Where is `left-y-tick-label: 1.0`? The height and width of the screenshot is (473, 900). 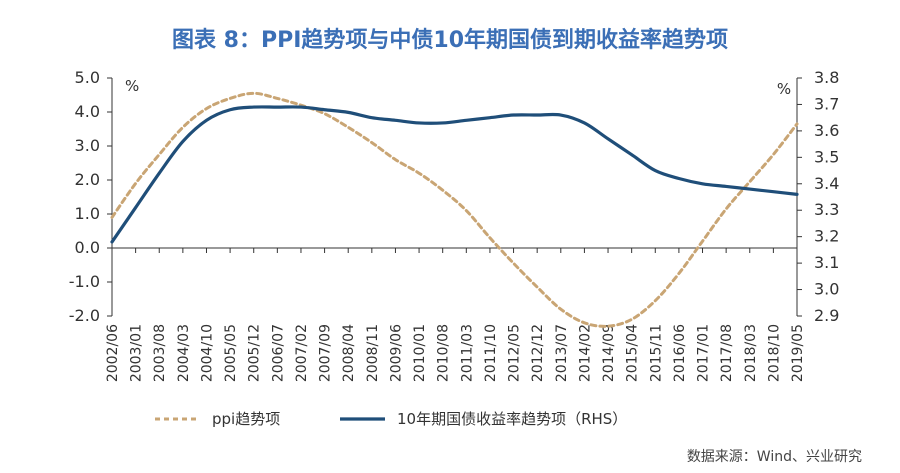 left-y-tick-label: 1.0 is located at coordinates (87, 213).